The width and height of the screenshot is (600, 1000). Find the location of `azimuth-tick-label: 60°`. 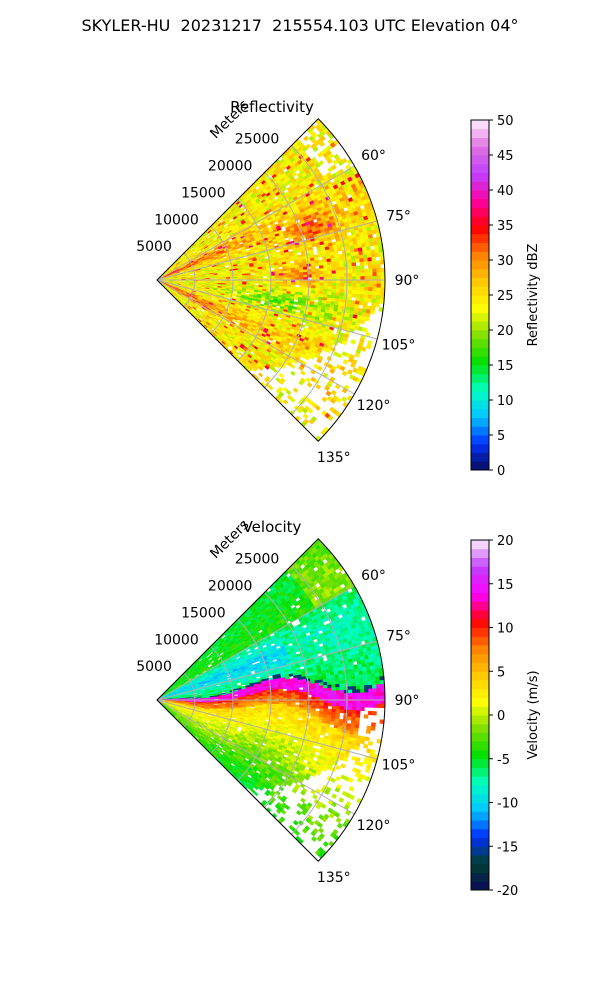

azimuth-tick-label: 60° is located at coordinates (373, 156).